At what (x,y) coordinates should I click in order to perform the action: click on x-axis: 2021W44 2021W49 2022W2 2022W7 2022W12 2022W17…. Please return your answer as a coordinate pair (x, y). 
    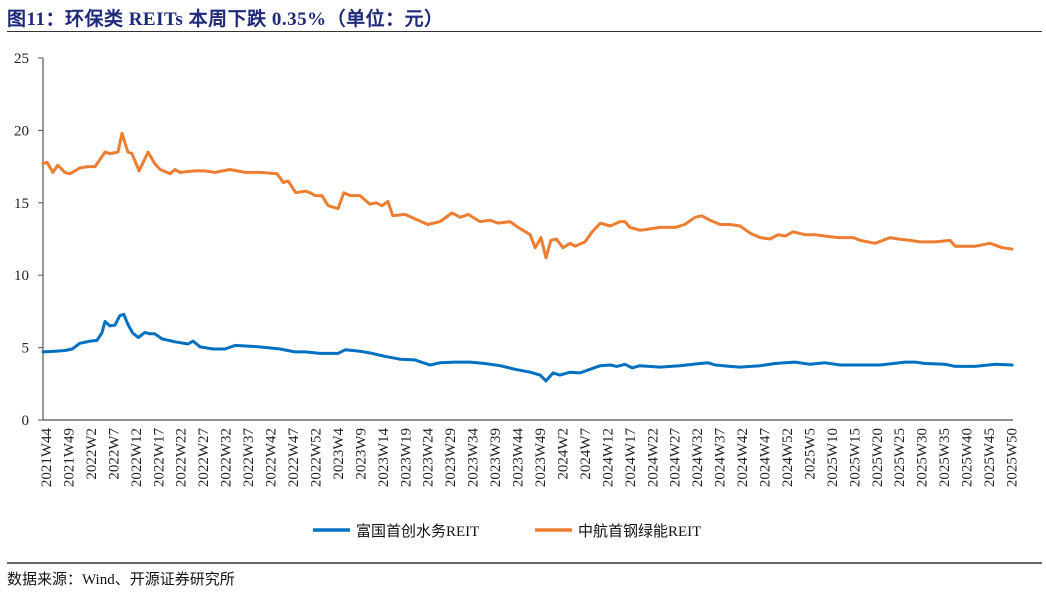
    Looking at the image, I should click on (530, 453).